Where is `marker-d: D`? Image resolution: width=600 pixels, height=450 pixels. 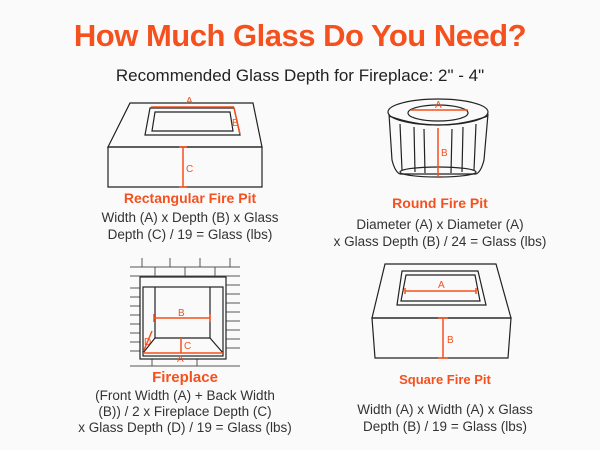 marker-d: D is located at coordinates (147, 342).